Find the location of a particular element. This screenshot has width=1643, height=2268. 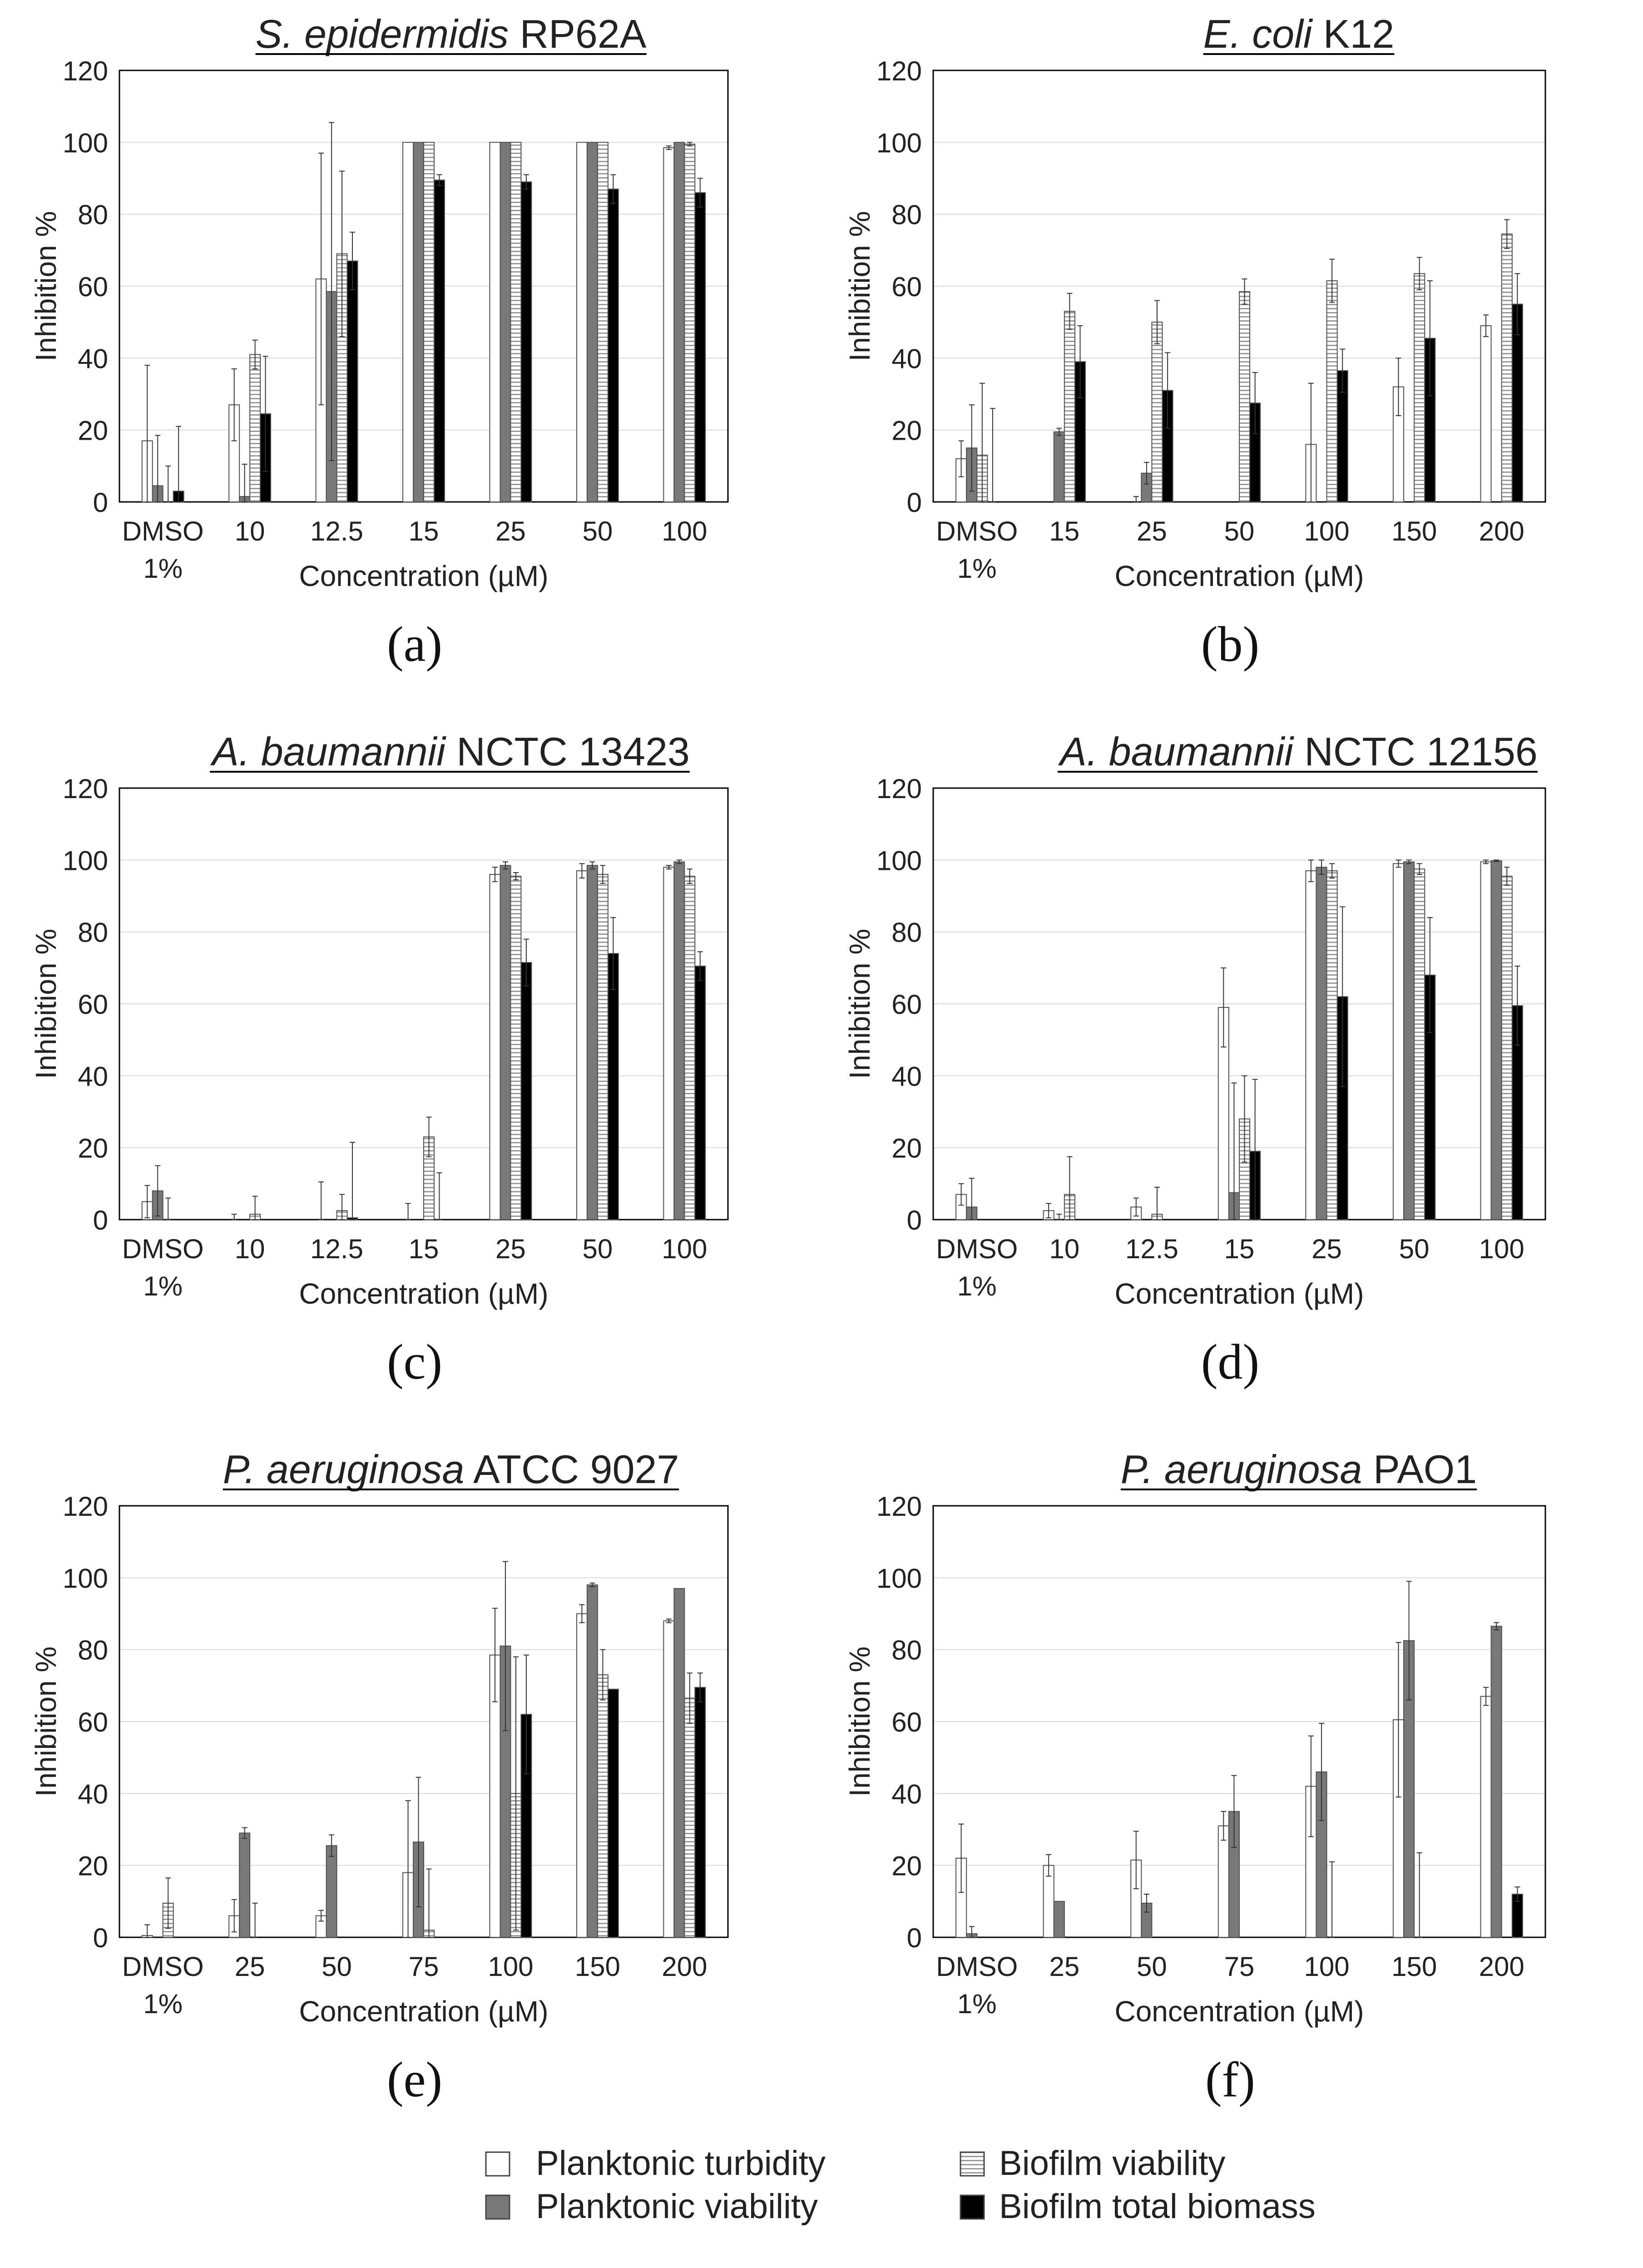

bar-planktonic-viability is located at coordinates (1496, 1040).